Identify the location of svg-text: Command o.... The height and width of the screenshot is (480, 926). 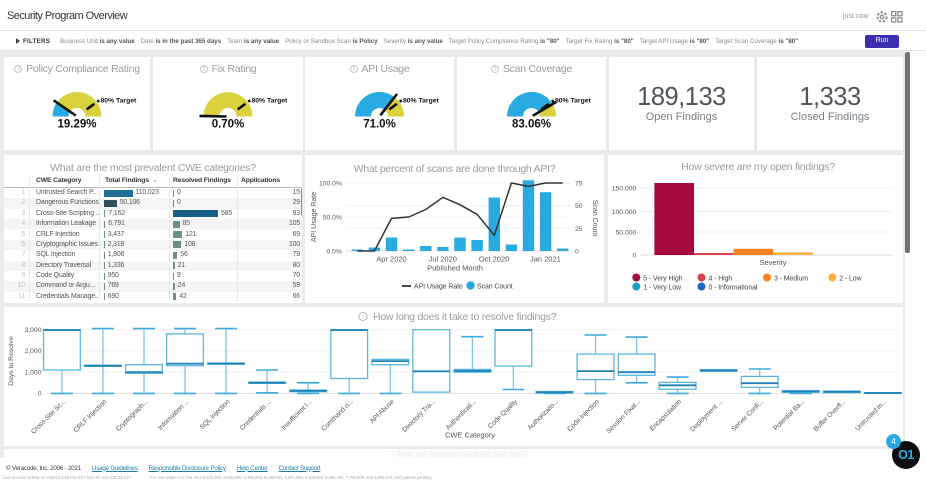
(337, 415).